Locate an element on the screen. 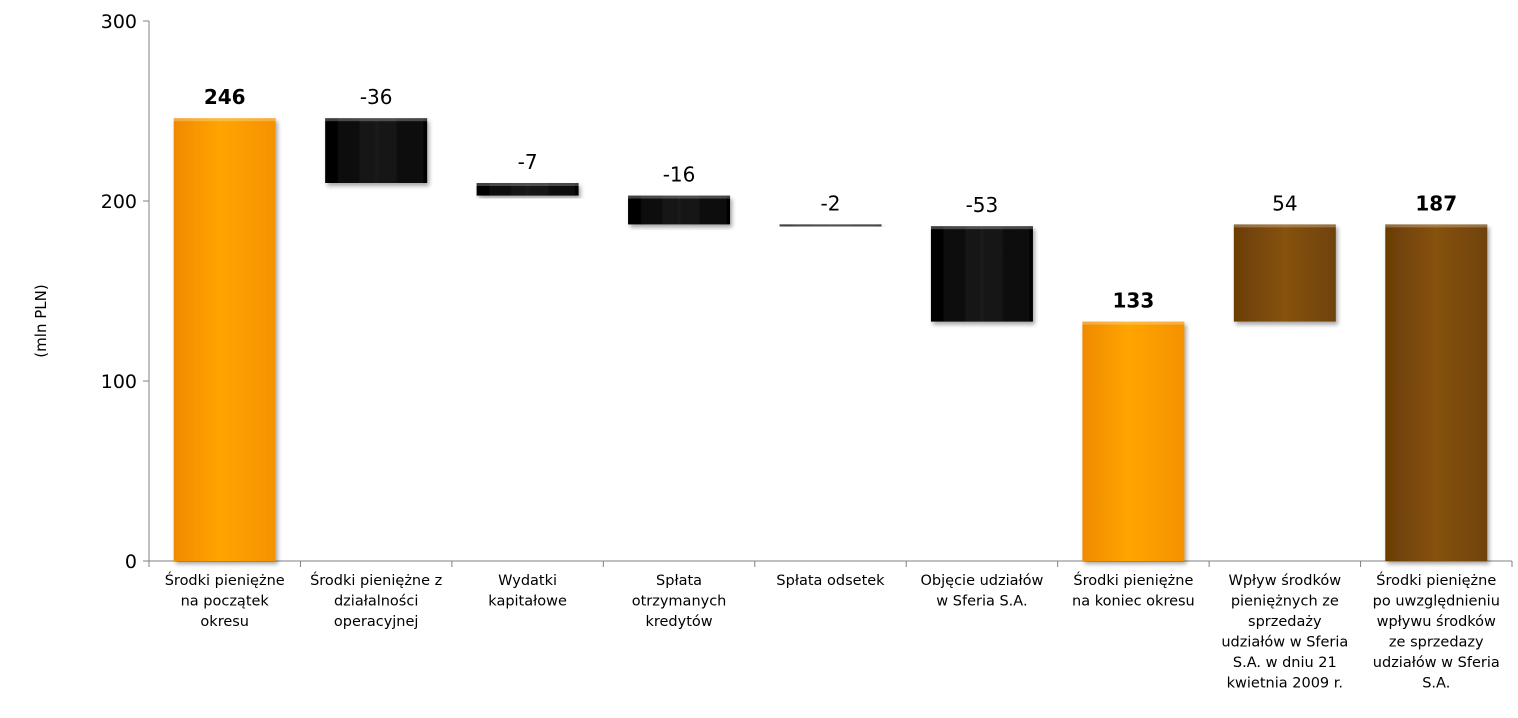 The height and width of the screenshot is (718, 1518). x-tick-label-line: kapitałowe is located at coordinates (527, 602).